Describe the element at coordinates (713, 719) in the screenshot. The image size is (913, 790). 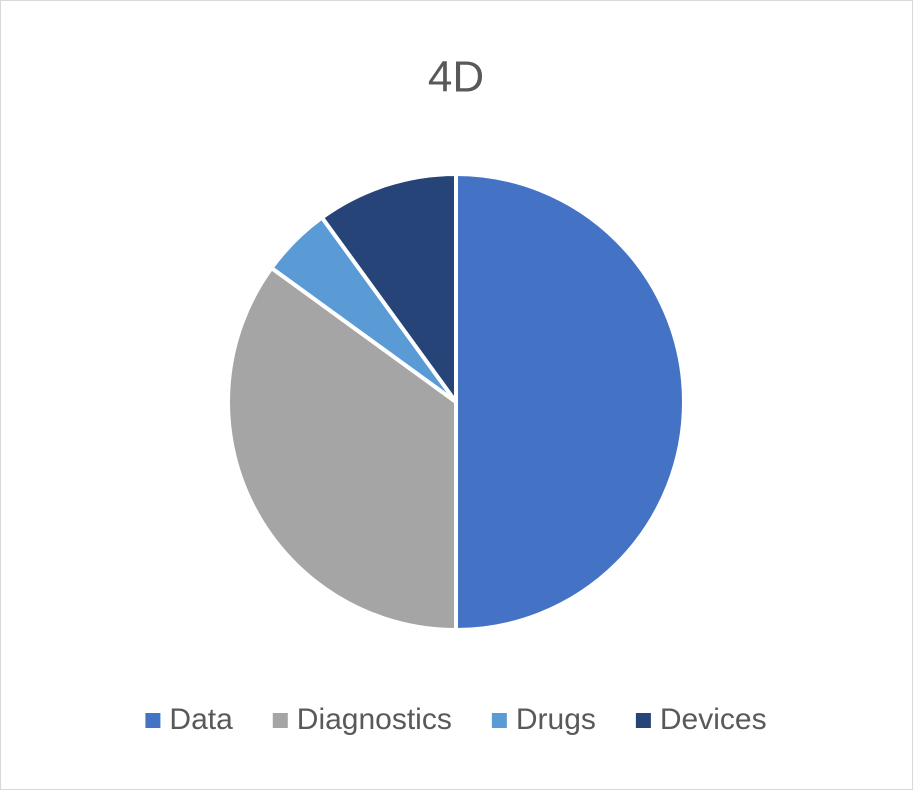
I see `legend-label: Devices` at that location.